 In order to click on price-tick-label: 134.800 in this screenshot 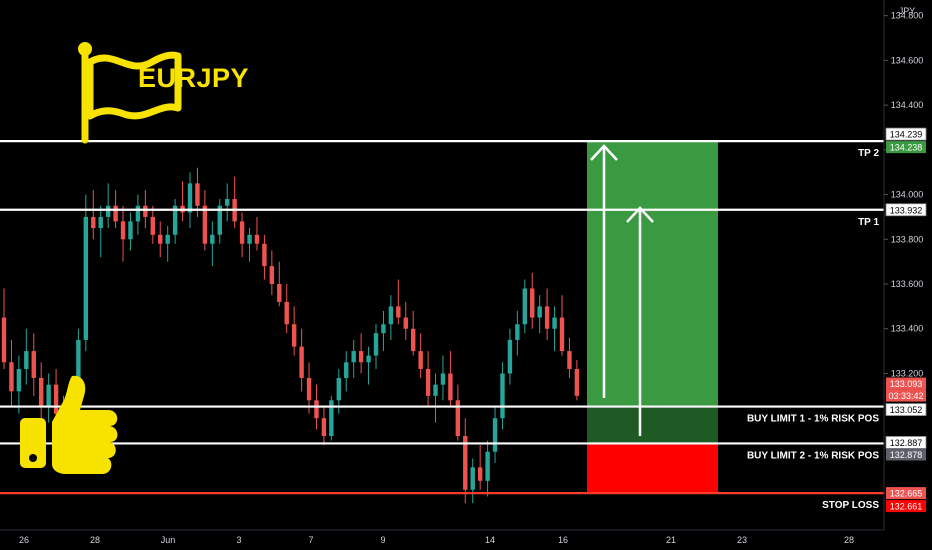, I will do `click(907, 16)`.